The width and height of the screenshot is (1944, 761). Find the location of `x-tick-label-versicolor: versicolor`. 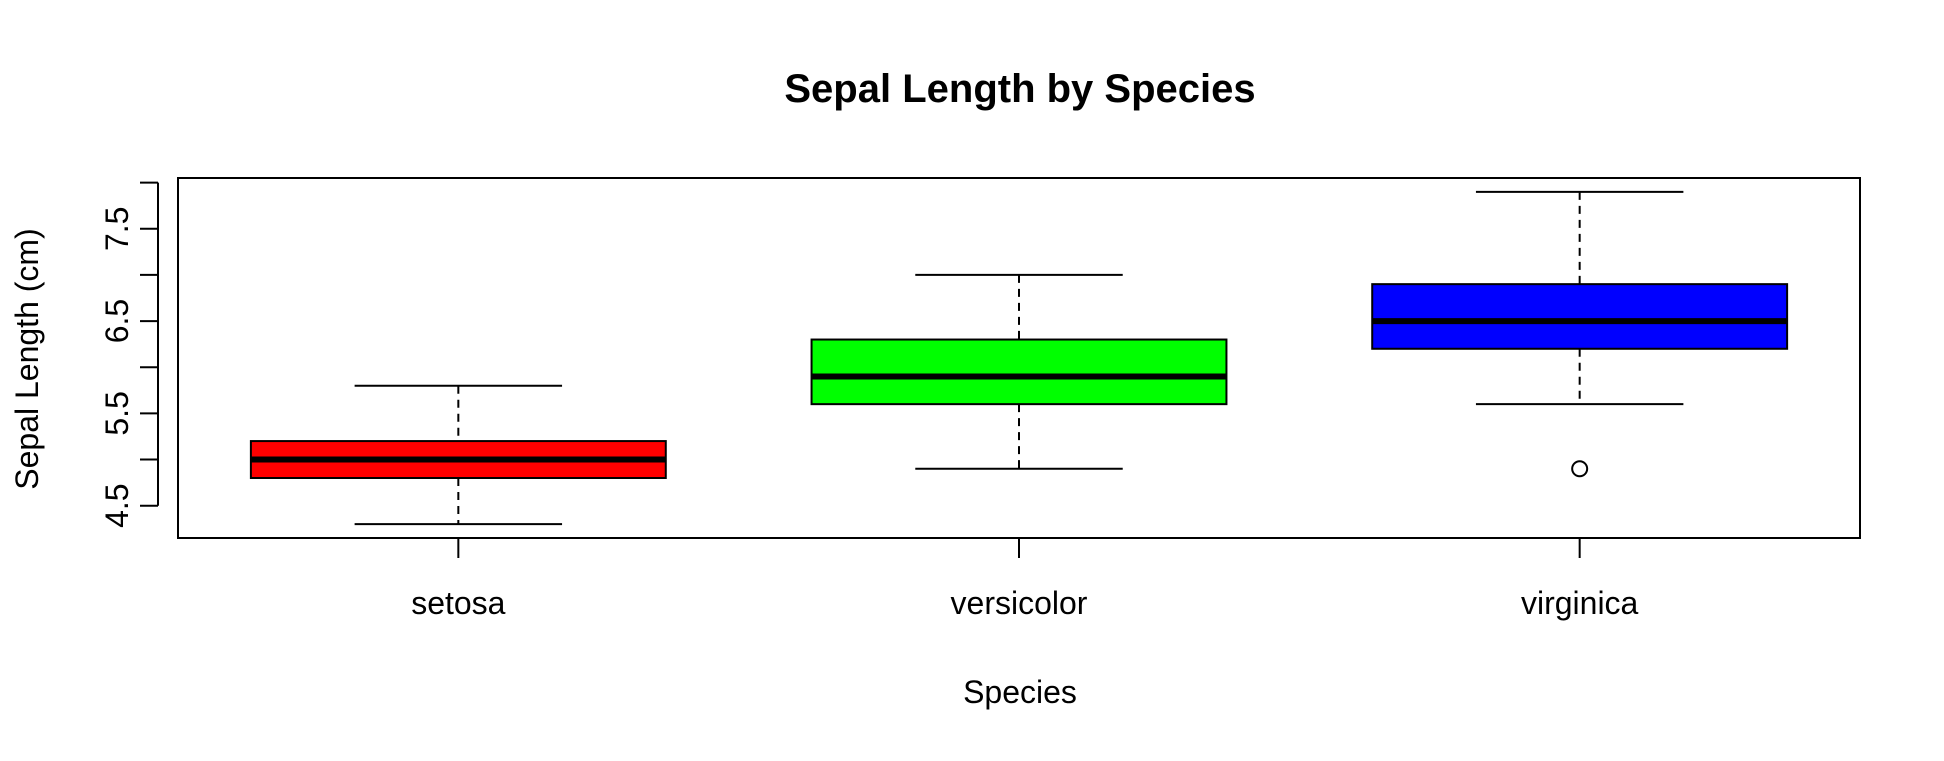

x-tick-label-versicolor: versicolor is located at coordinates (1019, 603).